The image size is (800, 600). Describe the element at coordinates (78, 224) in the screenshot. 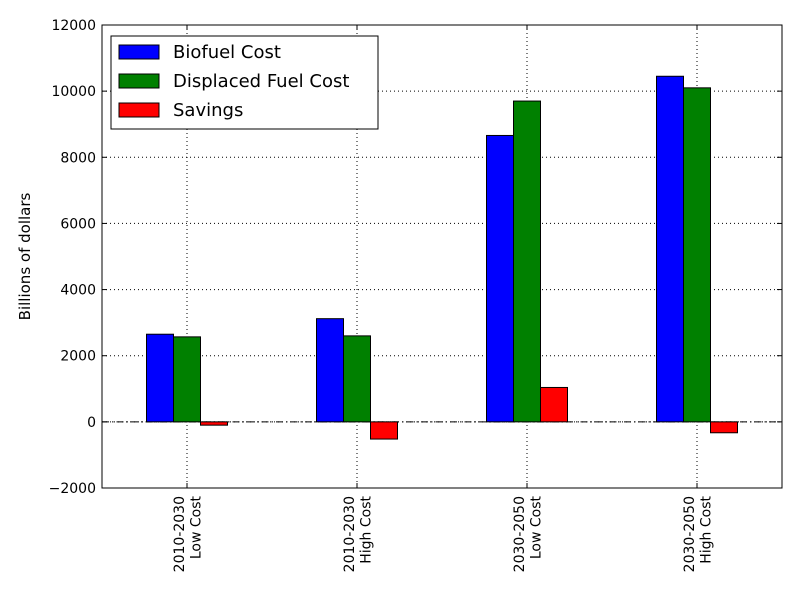

I see `y-tick-label: 6000` at that location.